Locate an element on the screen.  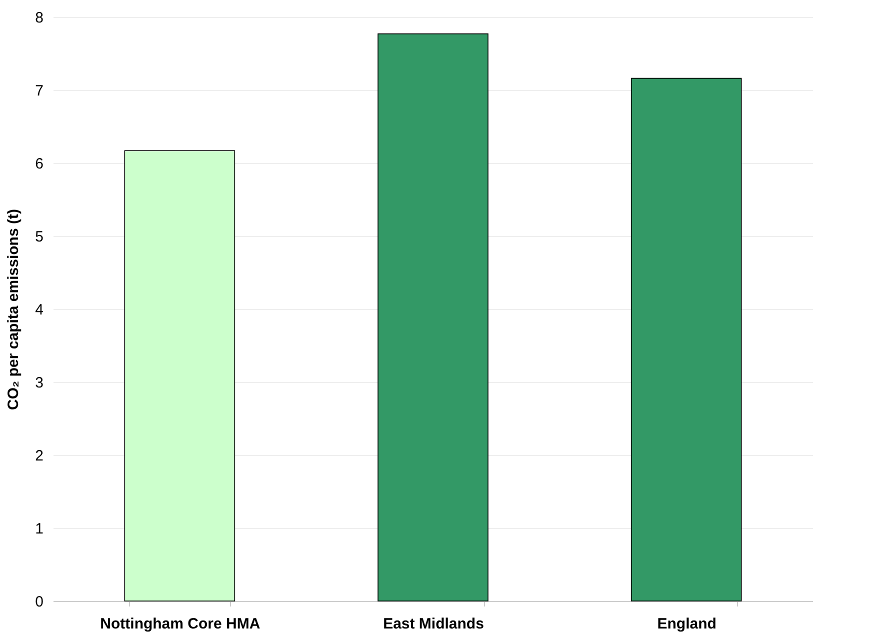
y-tick-label: 7 is located at coordinates (39, 91).